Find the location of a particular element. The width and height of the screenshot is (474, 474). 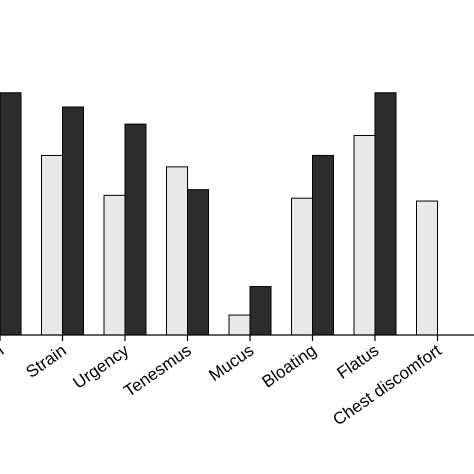

x-tick-label: stool is located at coordinates (3, 359).